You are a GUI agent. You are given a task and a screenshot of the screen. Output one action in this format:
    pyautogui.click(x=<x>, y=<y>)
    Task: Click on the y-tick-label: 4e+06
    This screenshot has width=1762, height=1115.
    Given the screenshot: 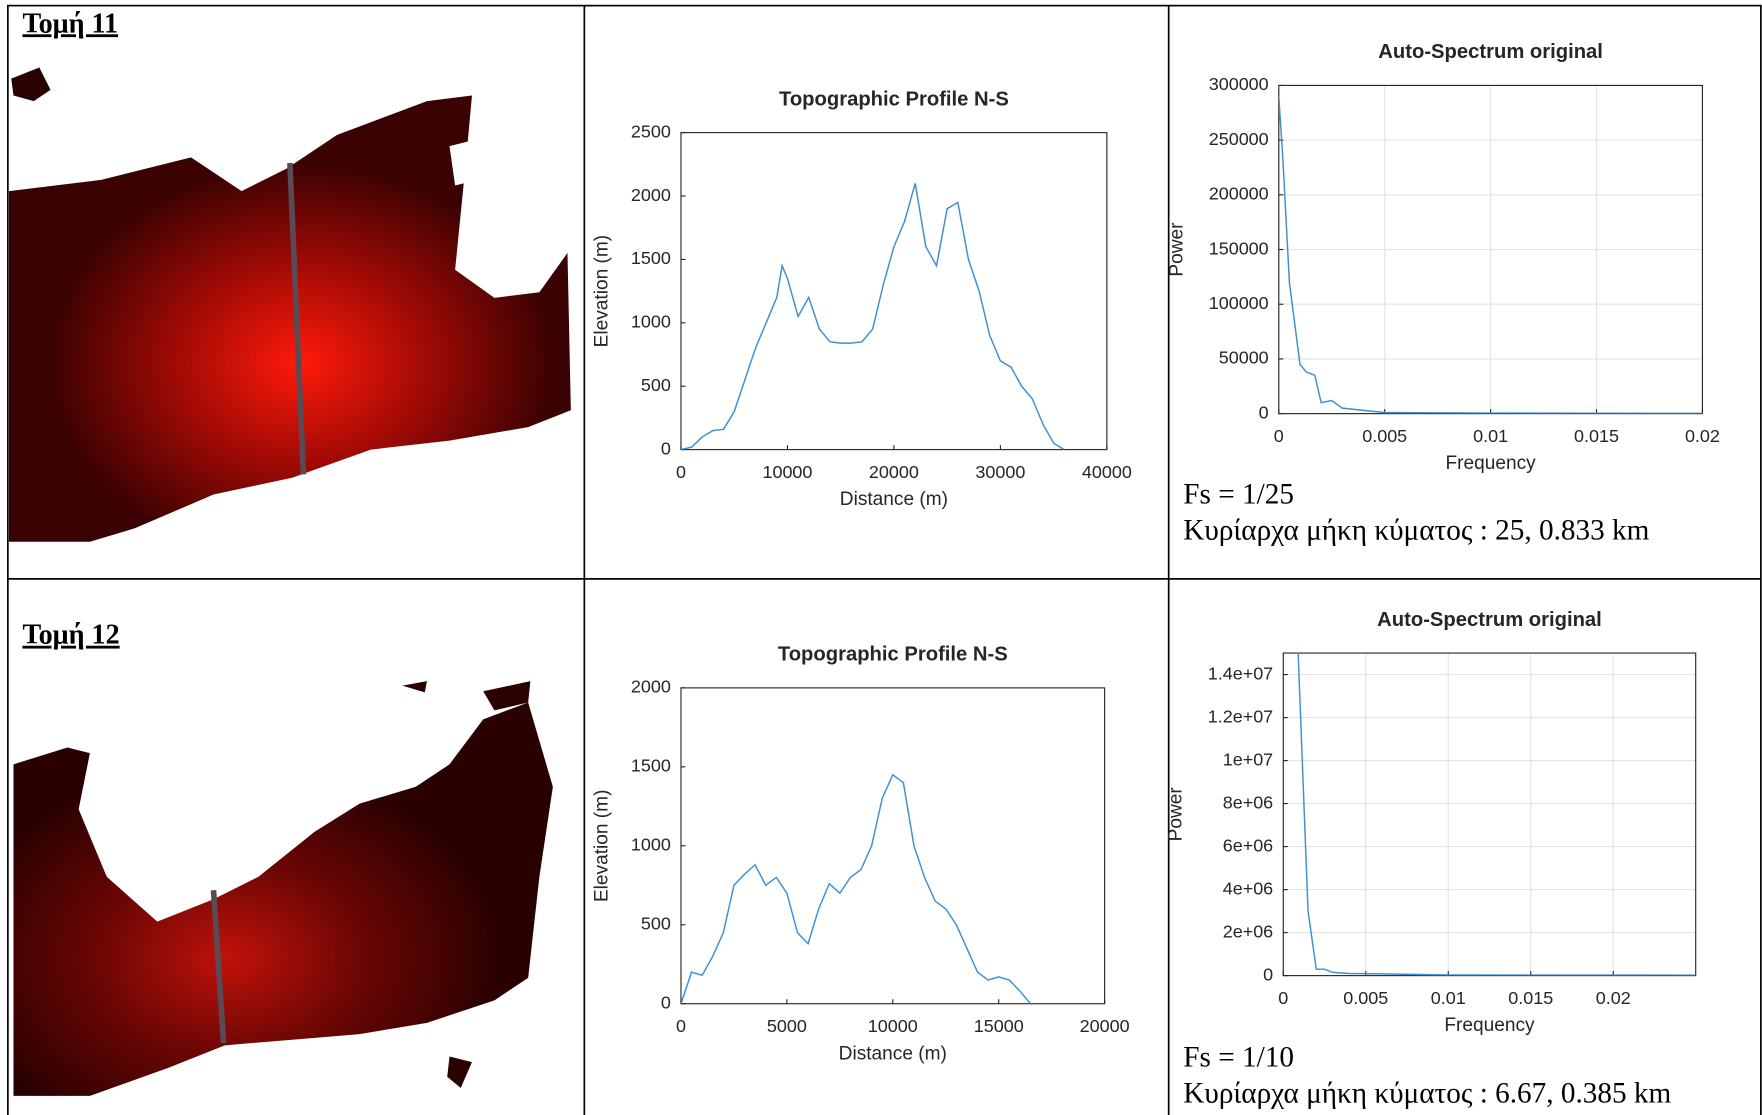 What is the action you would take?
    pyautogui.click(x=1248, y=888)
    